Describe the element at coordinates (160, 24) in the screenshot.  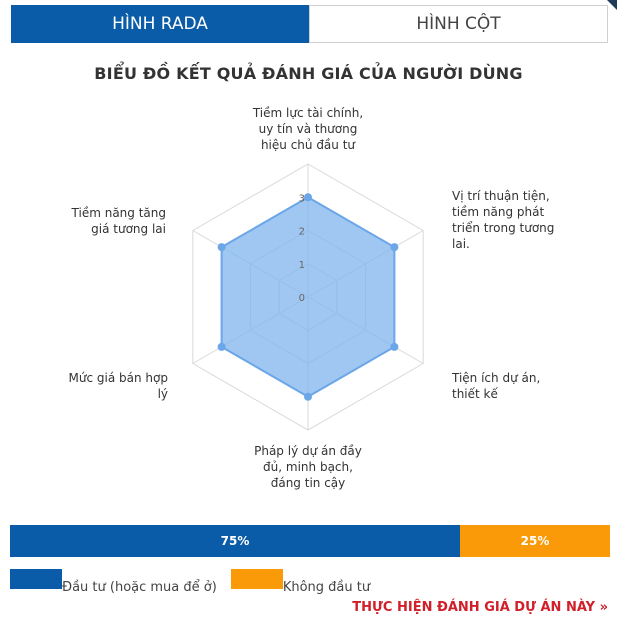
I see `tab-radar: HÌNH RADA` at that location.